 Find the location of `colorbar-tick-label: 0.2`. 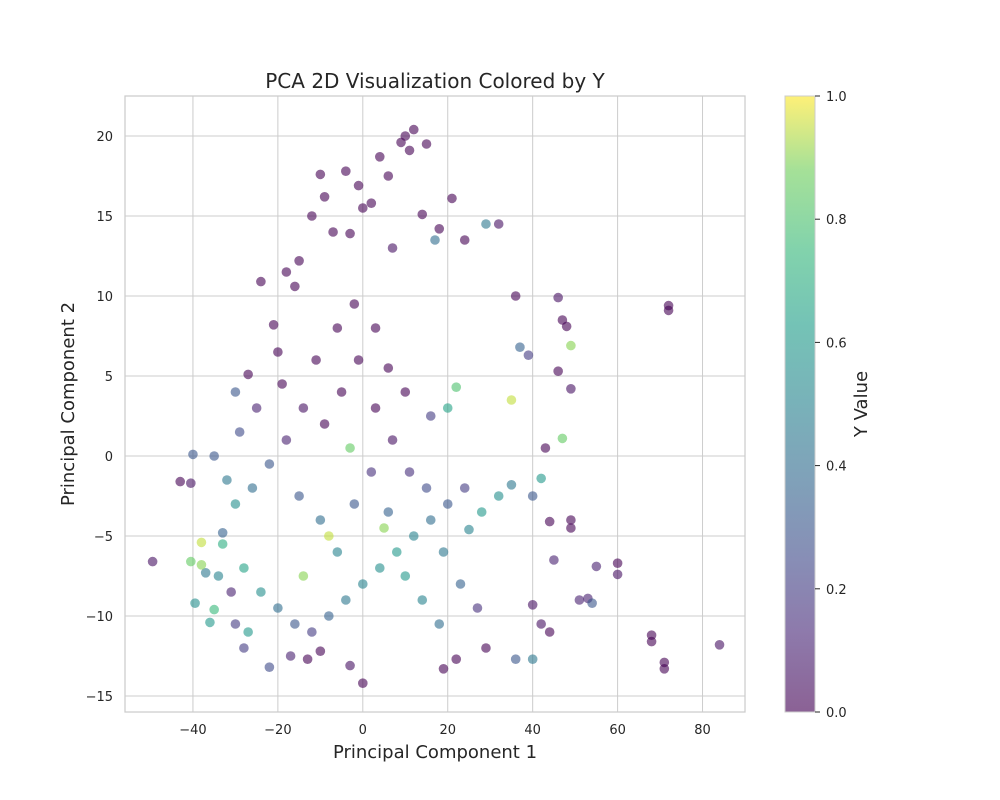

colorbar-tick-label: 0.2 is located at coordinates (836, 590).